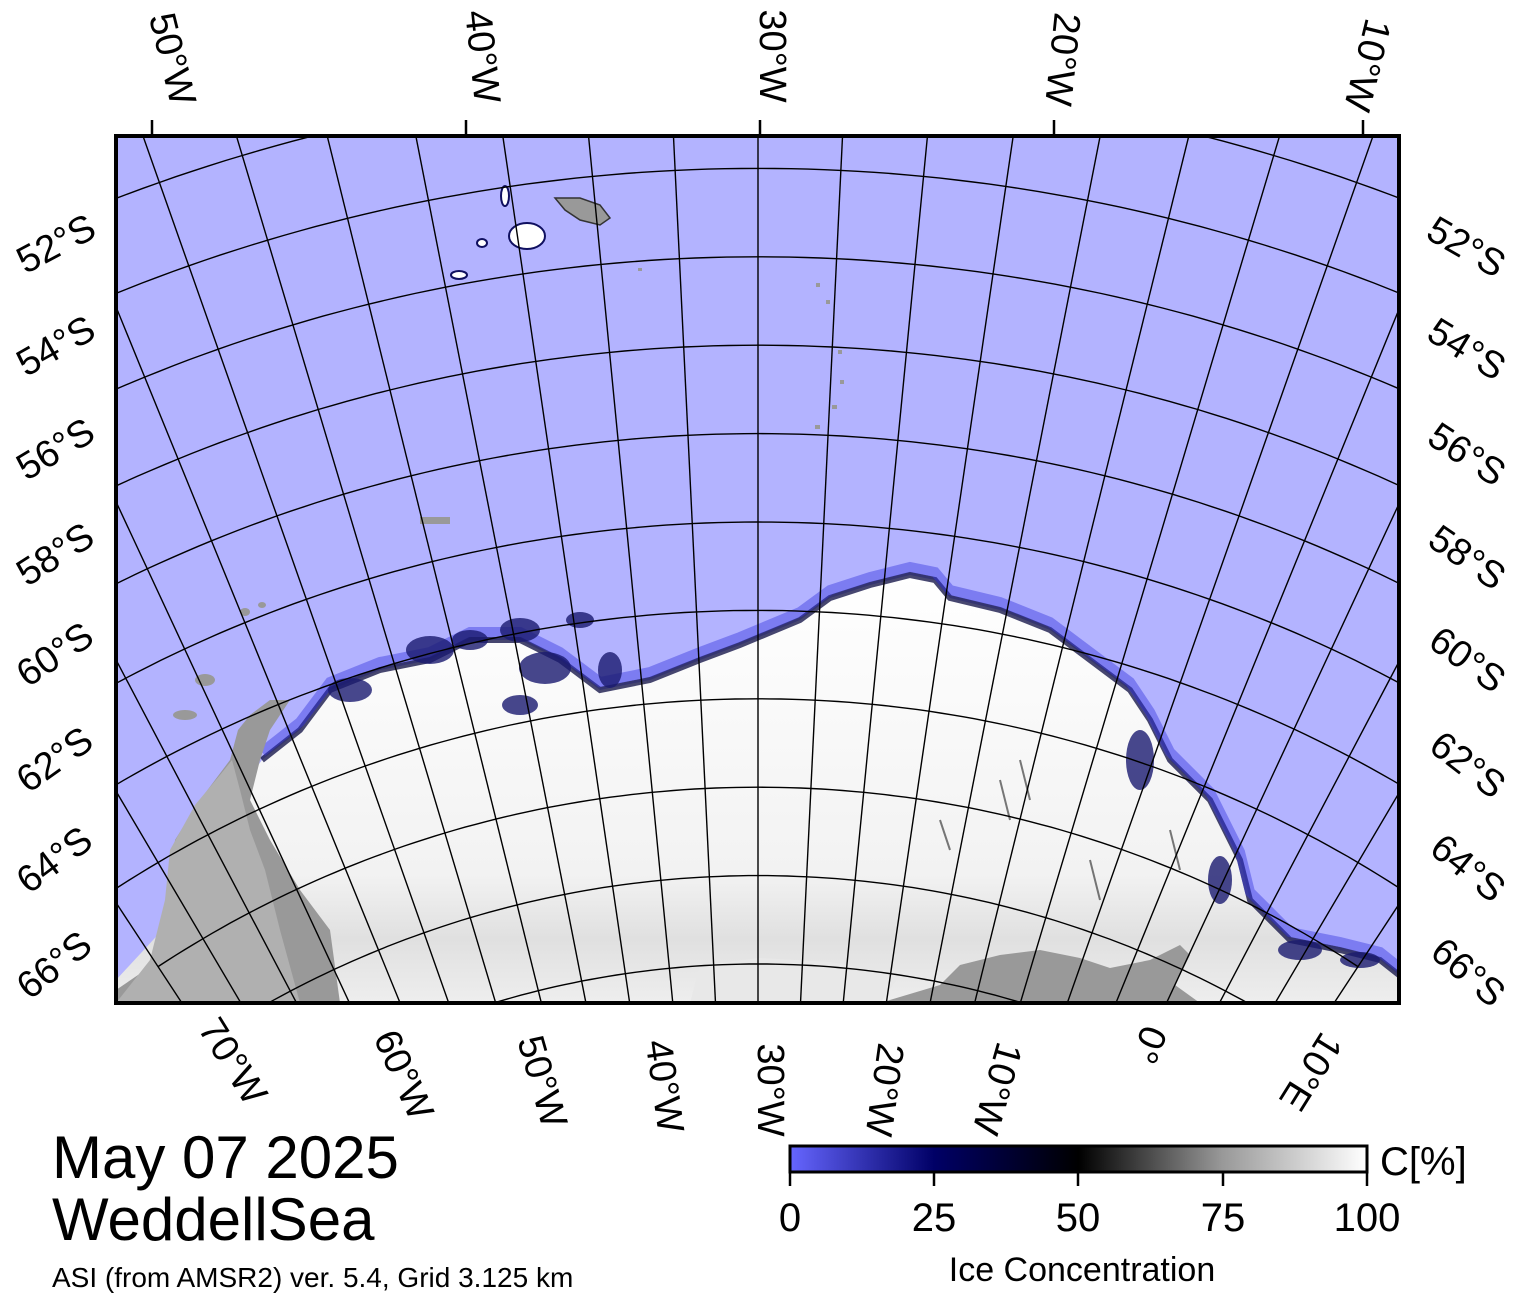 This screenshot has height=1297, width=1514. What do you see at coordinates (56, 346) in the screenshot?
I see `left-lat-label: 54°S` at bounding box center [56, 346].